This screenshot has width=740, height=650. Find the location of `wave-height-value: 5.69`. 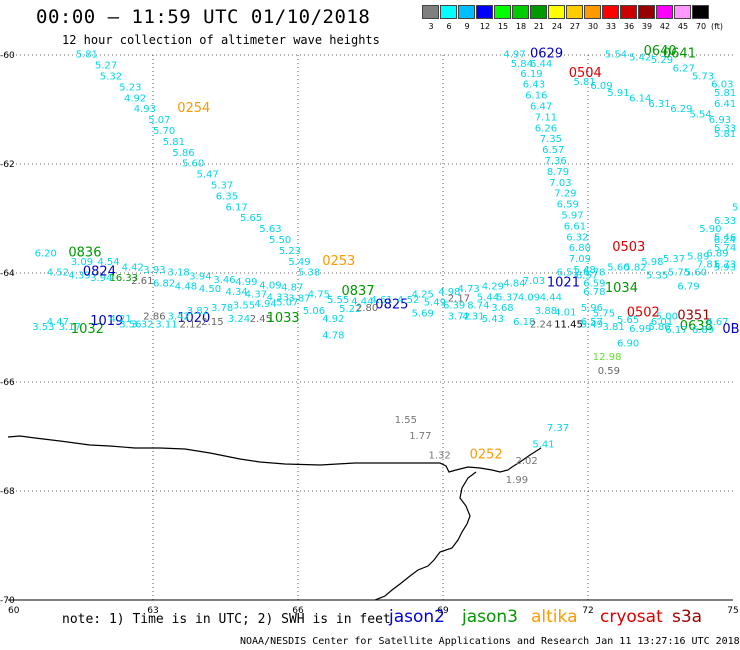

wave-height-value: 5.69 is located at coordinates (423, 314).